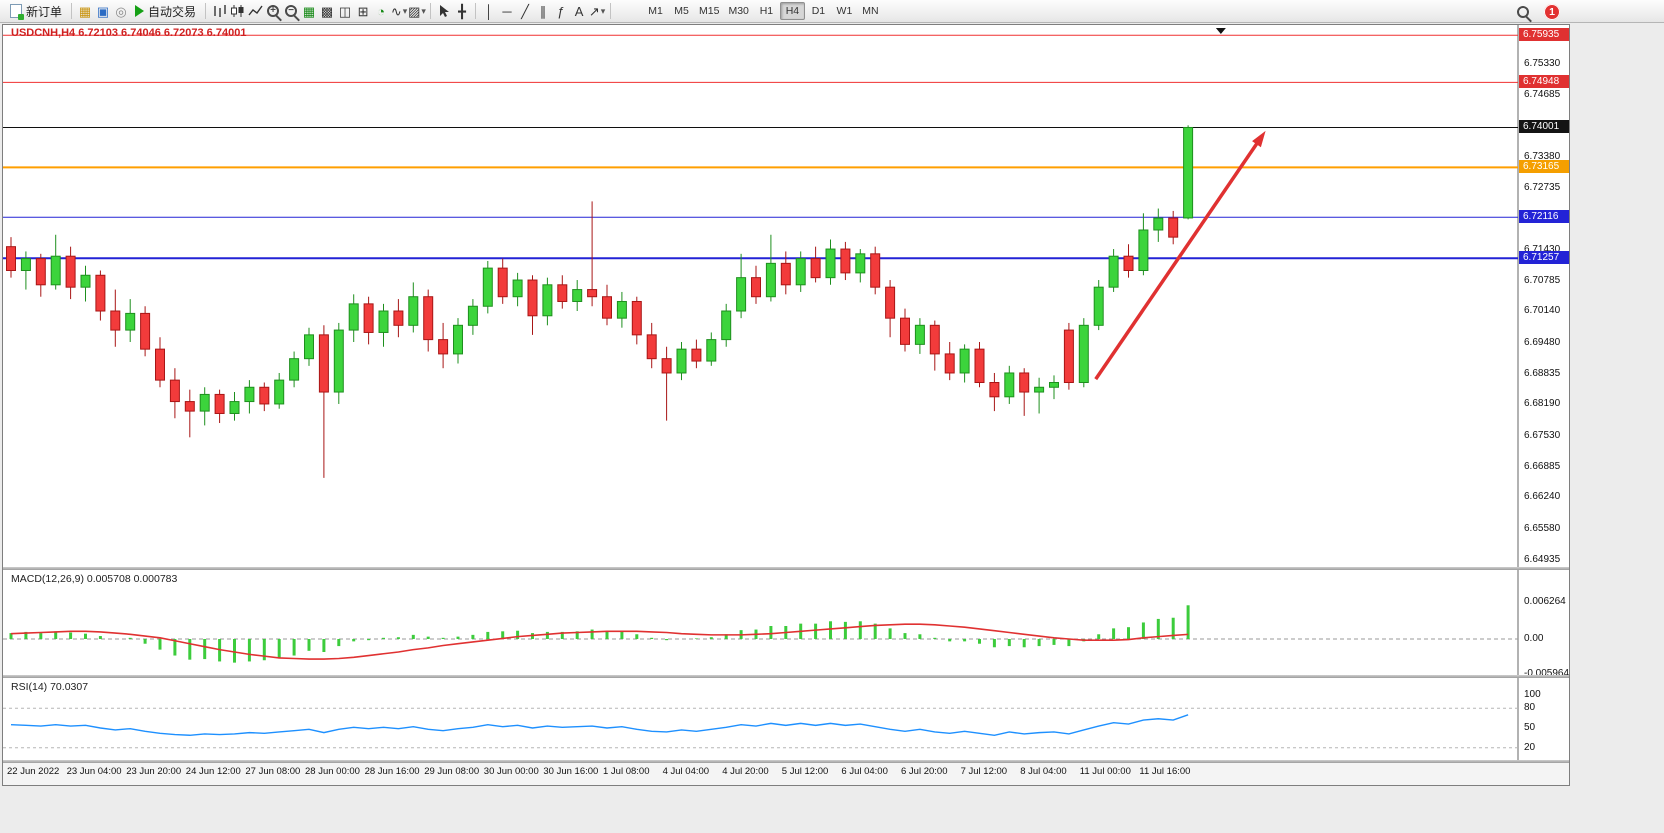 Image resolution: width=1664 pixels, height=833 pixels. I want to click on channel-tool-icon: ∥, so click(543, 11).